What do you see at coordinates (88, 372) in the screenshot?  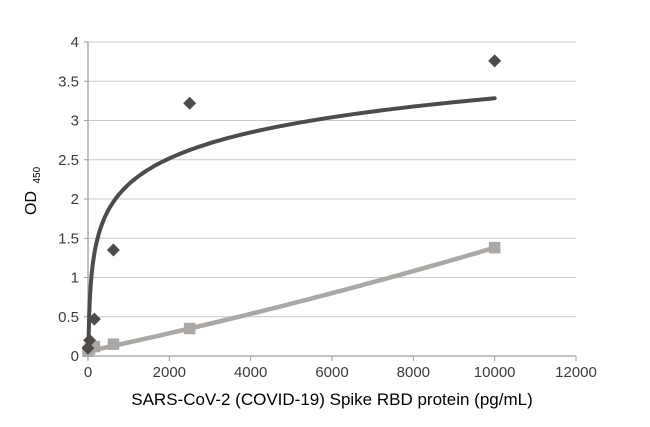 I see `x-tick-label: 0` at bounding box center [88, 372].